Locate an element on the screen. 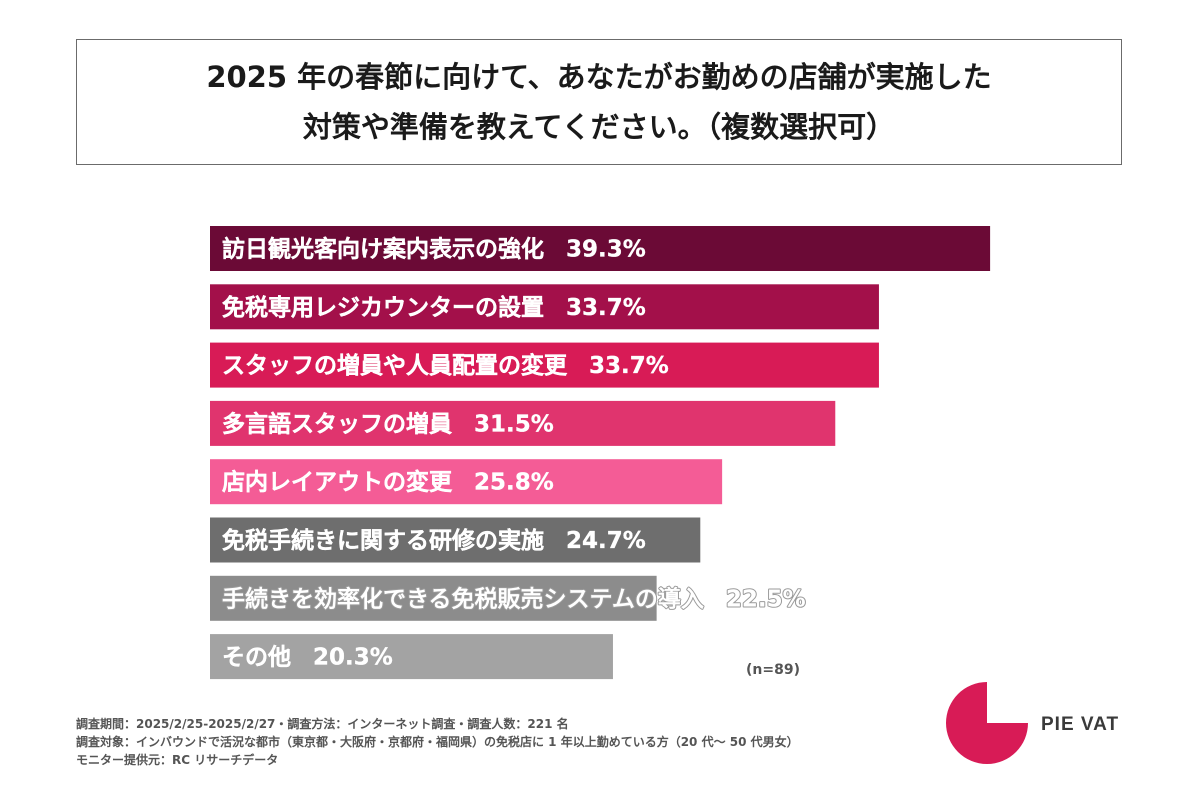 This screenshot has height=800, width=1200. category-label-1: 訪日観光客向け案内表示の強化 is located at coordinates (383, 249).